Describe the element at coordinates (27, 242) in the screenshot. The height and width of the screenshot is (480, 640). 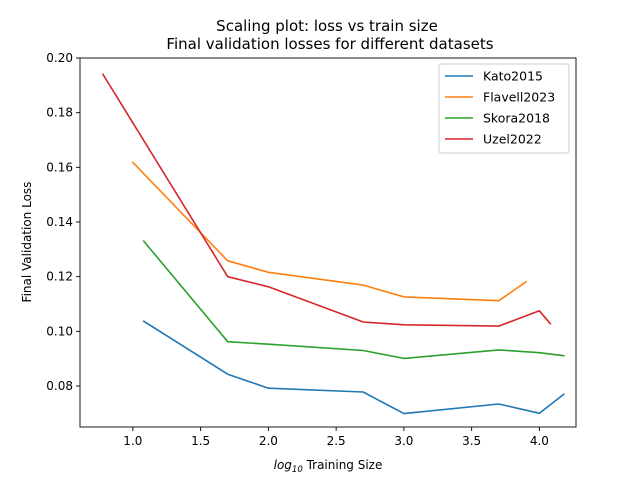
I see `y-axis-label: Final Validation Loss` at that location.